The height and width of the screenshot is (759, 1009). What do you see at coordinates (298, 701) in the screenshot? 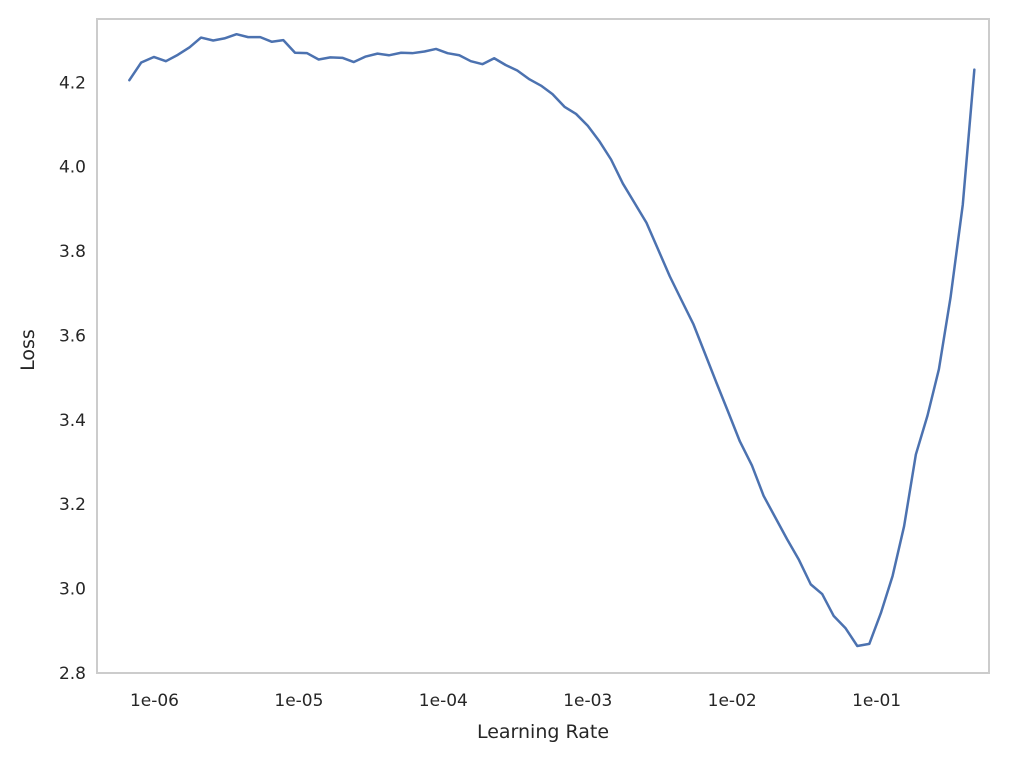
I see `x-tick-label: 1e-05` at bounding box center [298, 701].